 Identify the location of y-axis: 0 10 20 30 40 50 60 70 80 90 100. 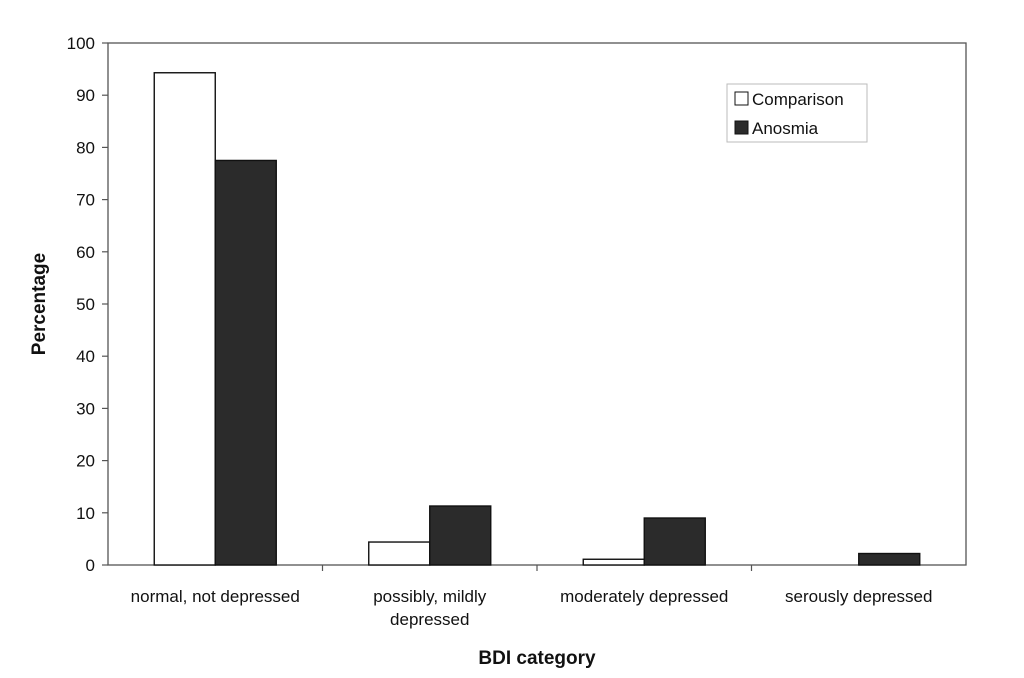
(87, 304).